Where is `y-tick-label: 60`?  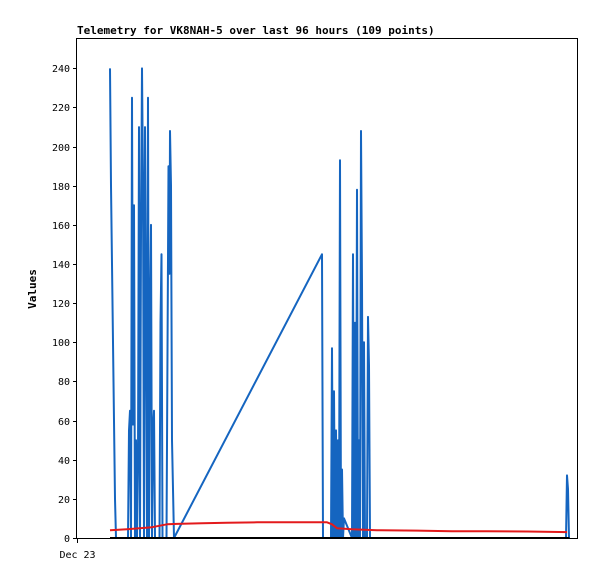
y-tick-label: 60 is located at coordinates (64, 422).